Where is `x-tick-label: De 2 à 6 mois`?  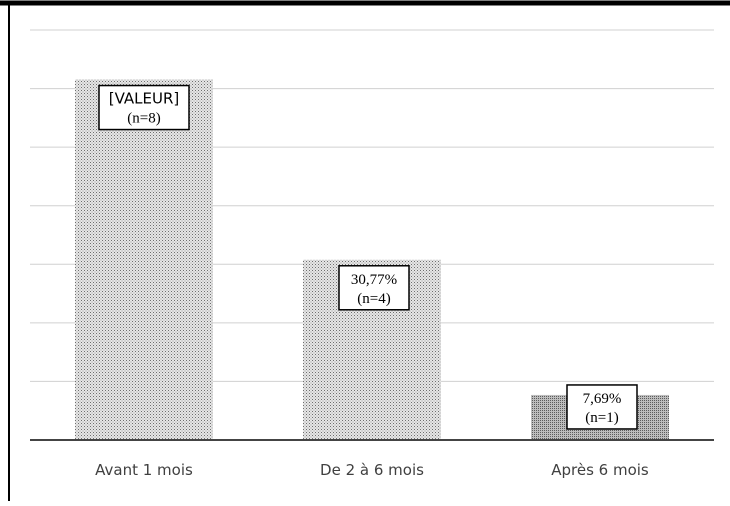
x-tick-label: De 2 à 6 mois is located at coordinates (372, 470).